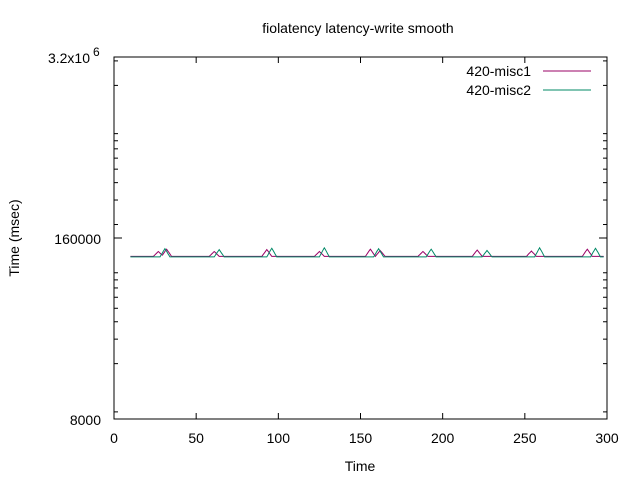 This screenshot has width=640, height=480. Describe the element at coordinates (279, 438) in the screenshot. I see `x-tick-label: 100` at that location.